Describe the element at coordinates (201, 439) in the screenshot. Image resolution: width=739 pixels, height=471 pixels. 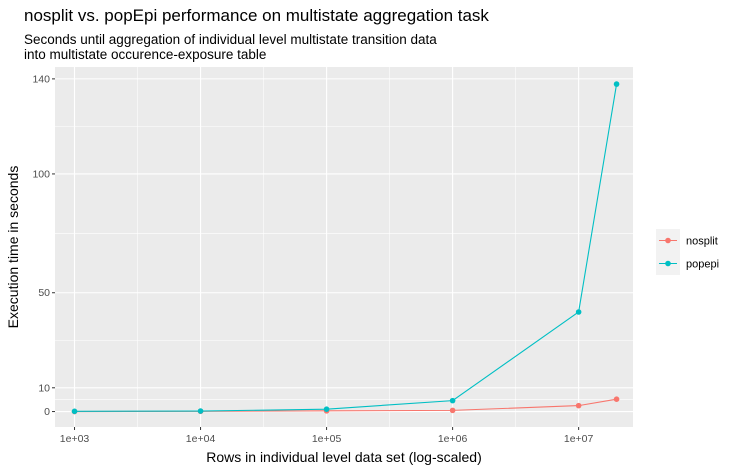
I see `x-tick-label: 1e+04` at that location.